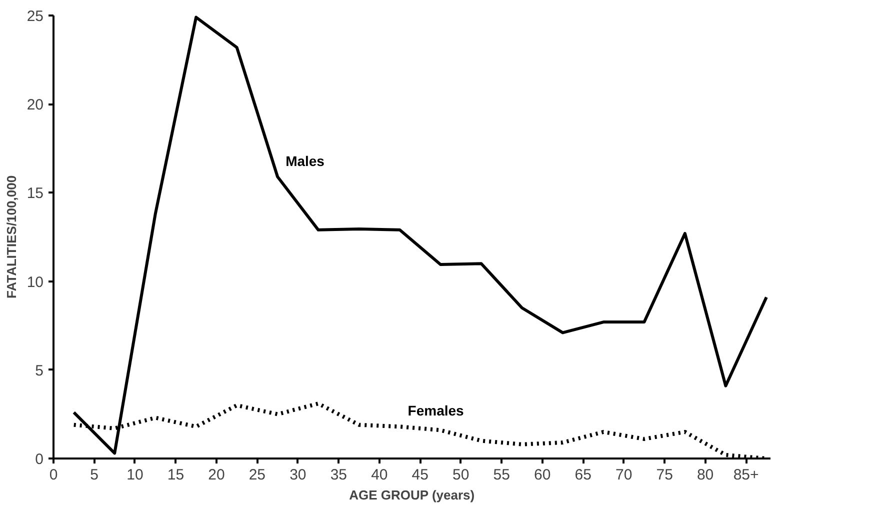  What do you see at coordinates (624, 475) in the screenshot?
I see `x-tick-label: 70` at bounding box center [624, 475].